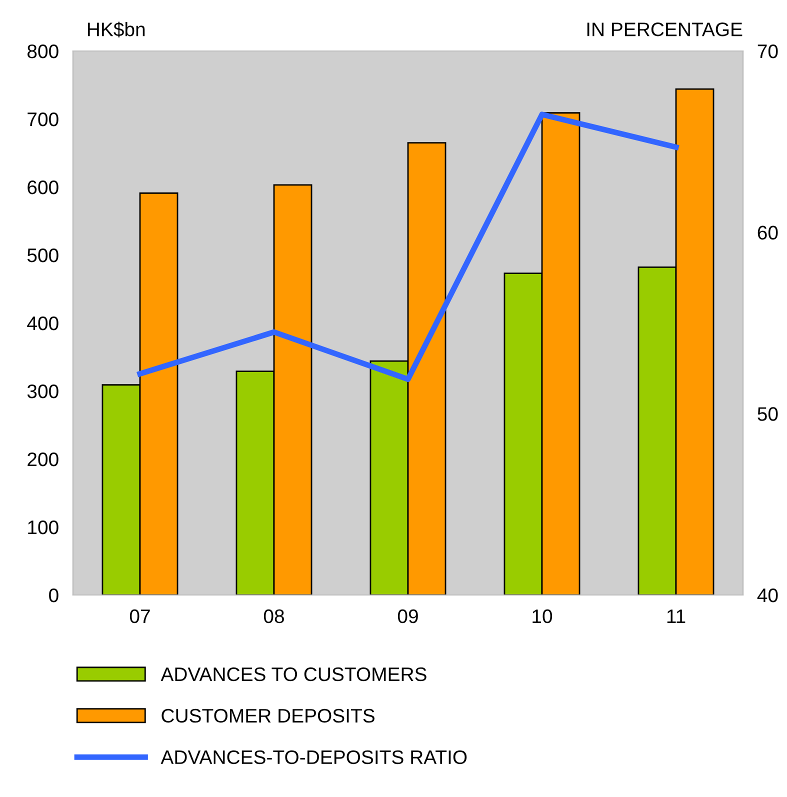 The height and width of the screenshot is (797, 787). I want to click on y-tick-label: 100, so click(43, 527).